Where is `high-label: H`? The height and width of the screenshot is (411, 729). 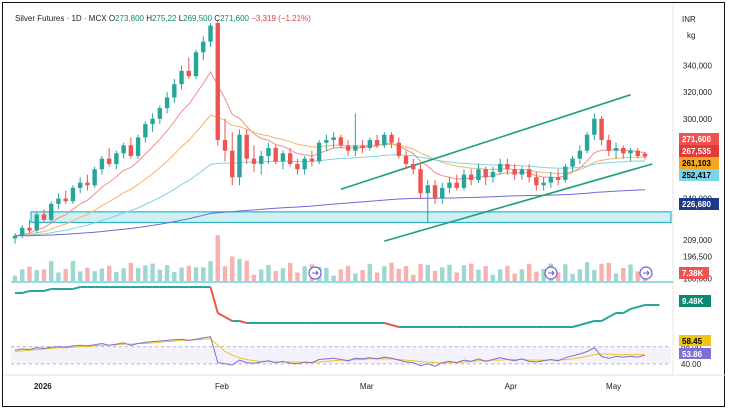 high-label: H is located at coordinates (149, 18).